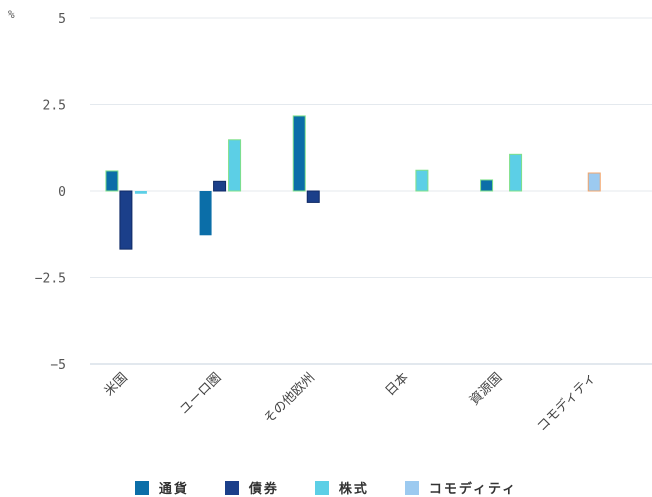 The height and width of the screenshot is (497, 652). What do you see at coordinates (321, 487) in the screenshot?
I see `legend-swatch-equity` at bounding box center [321, 487].